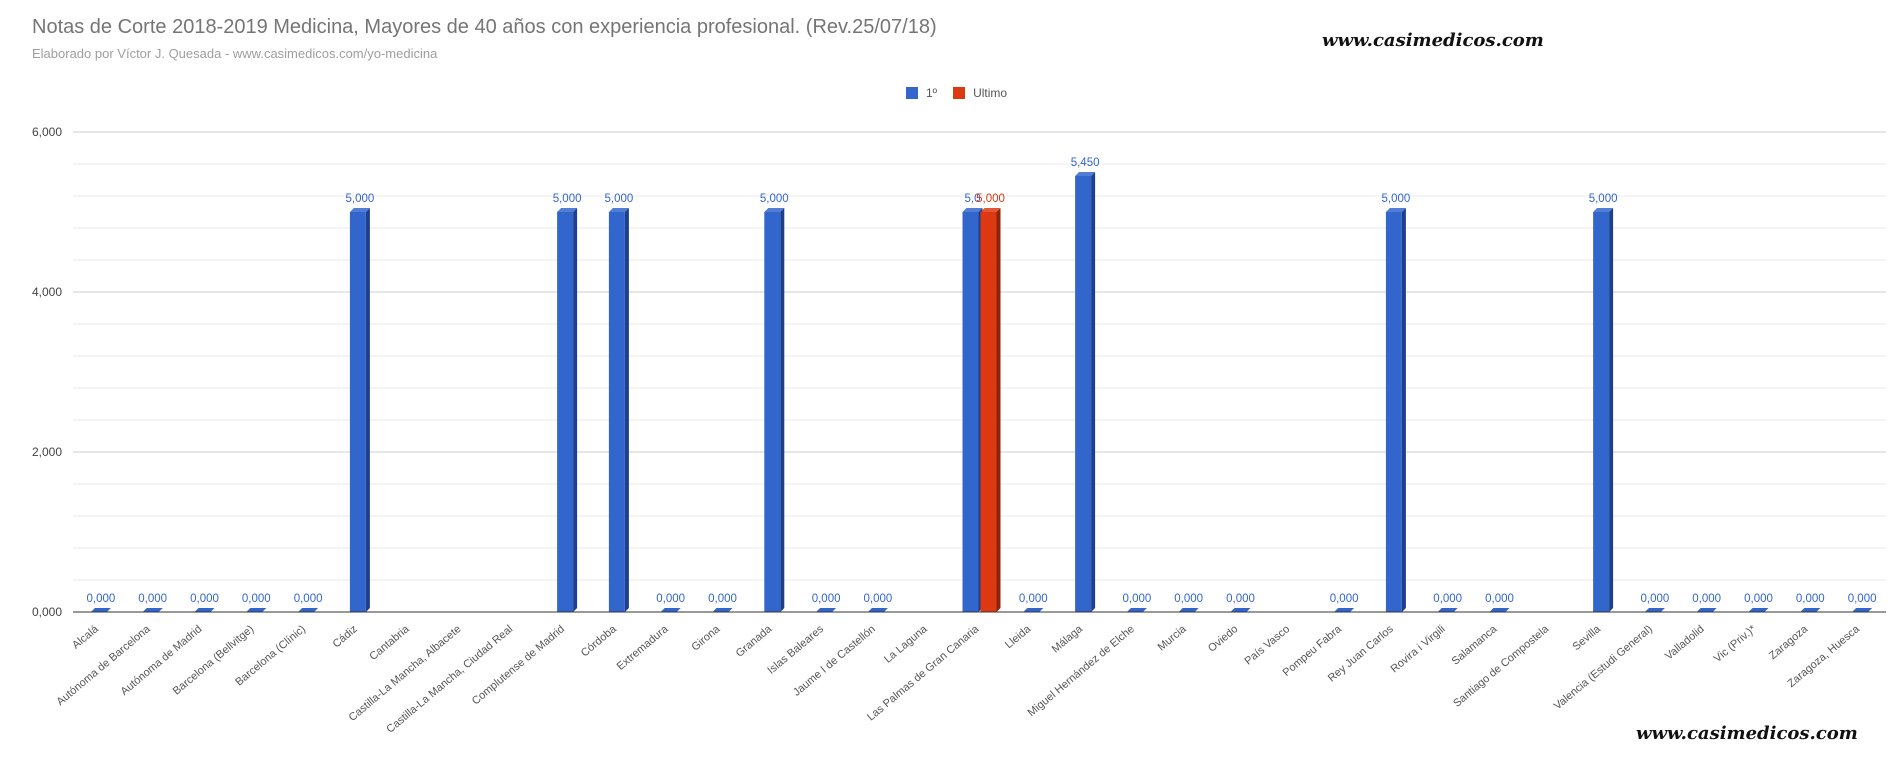  Describe the element at coordinates (1268, 645) in the screenshot. I see `x-tick-label: País Vasco` at that location.